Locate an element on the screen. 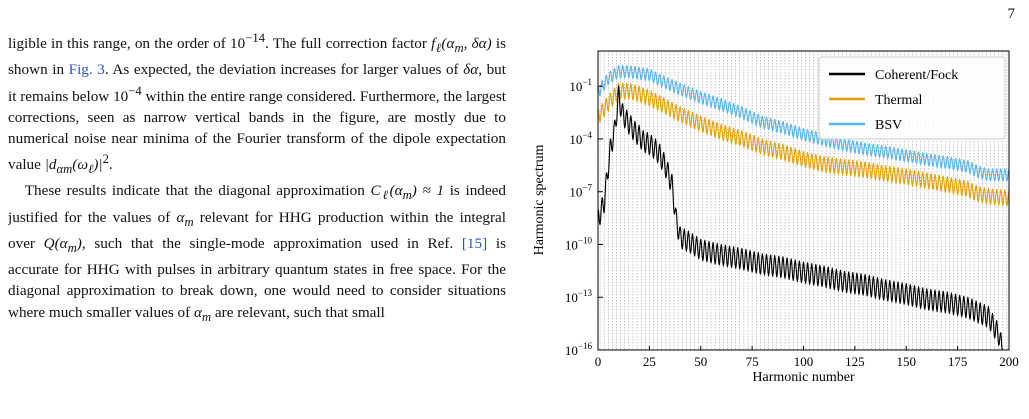 Image resolution: width=1029 pixels, height=419 pixels. legend-label: BSV is located at coordinates (888, 125).